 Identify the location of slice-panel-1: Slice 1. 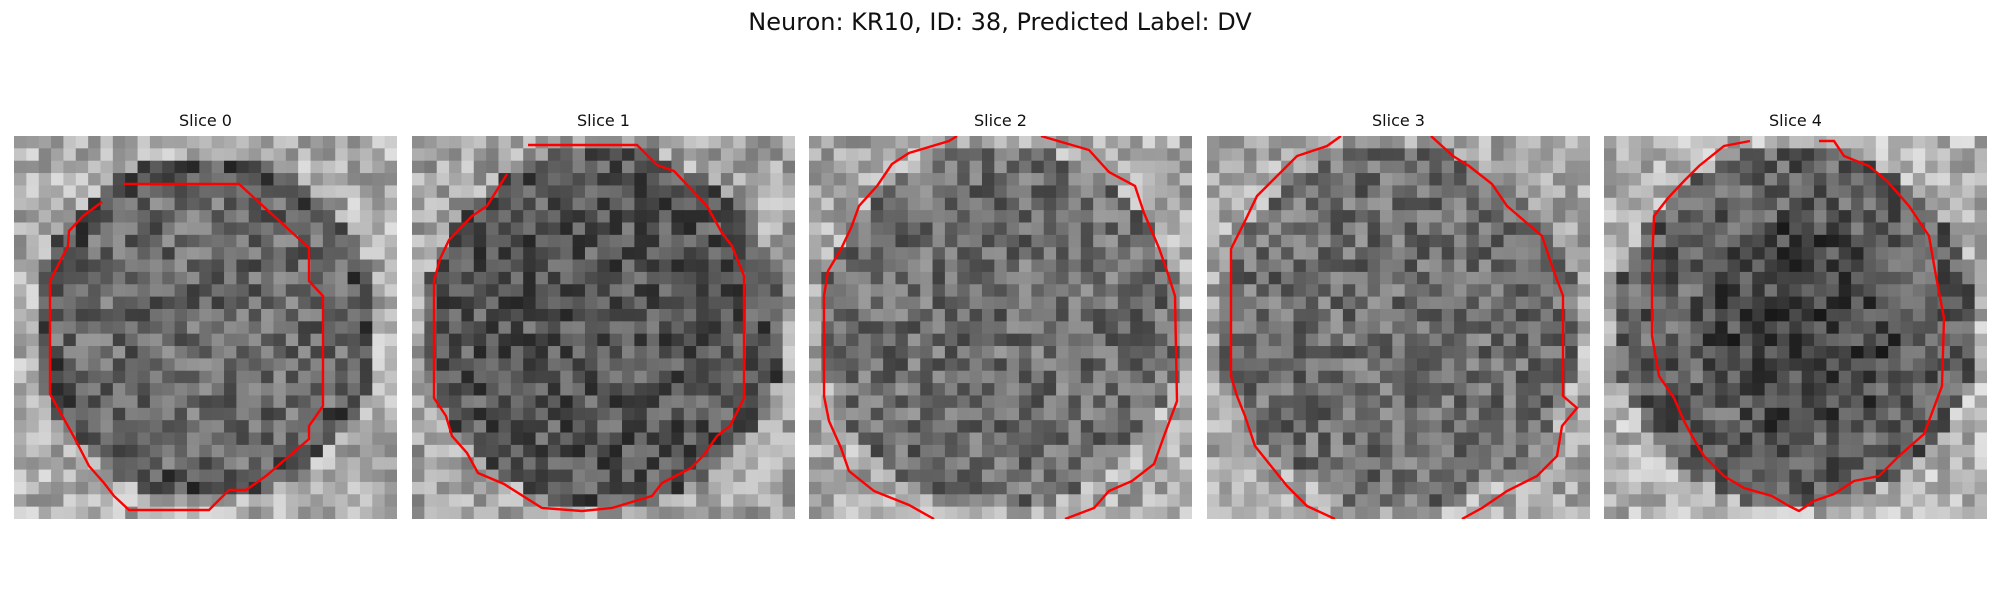
(603, 314).